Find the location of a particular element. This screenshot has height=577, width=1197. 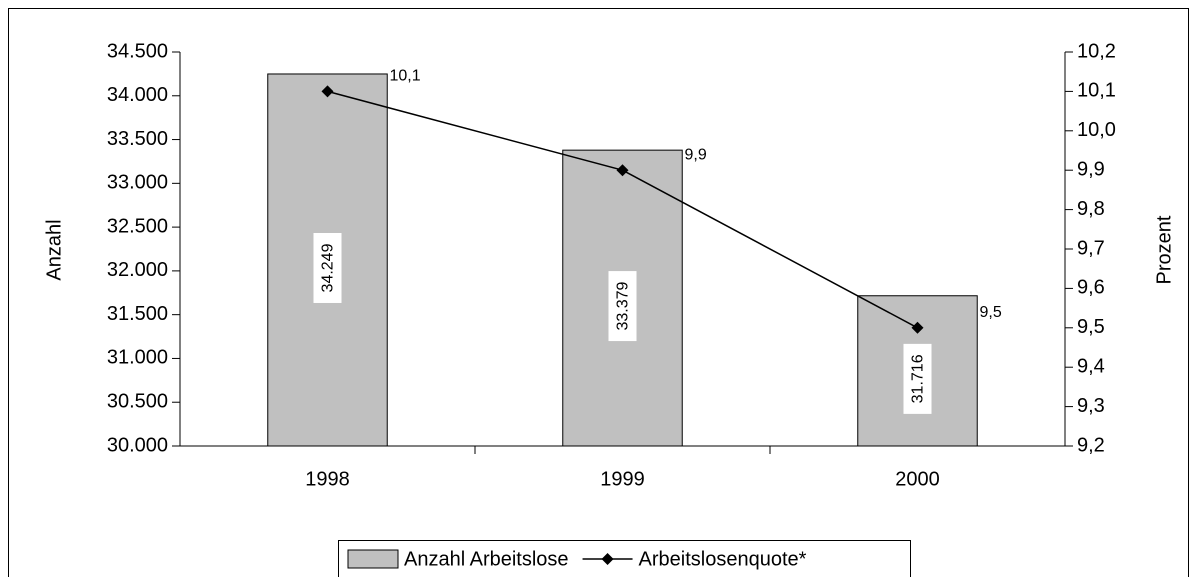

y-tick-label: 30.500 is located at coordinates (137, 402).